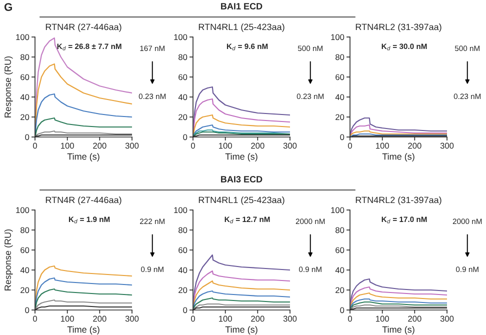 This screenshot has height=335, width=486. What do you see at coordinates (241, 6) in the screenshot?
I see `text: BAI1 ECD` at bounding box center [241, 6].